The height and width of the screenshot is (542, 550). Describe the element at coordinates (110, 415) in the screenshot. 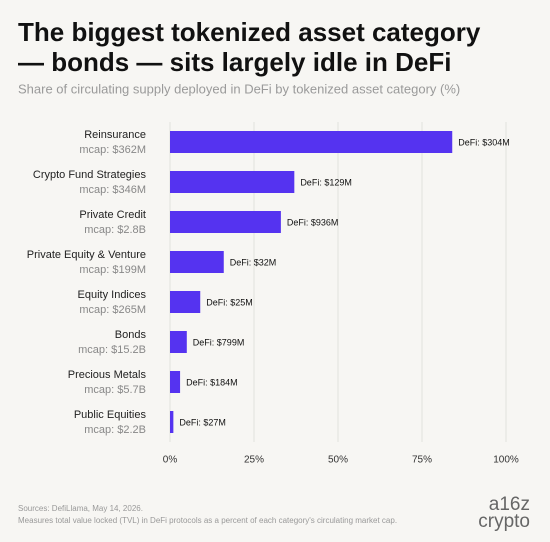

I see `y-tick-label: Public Equities` at that location.